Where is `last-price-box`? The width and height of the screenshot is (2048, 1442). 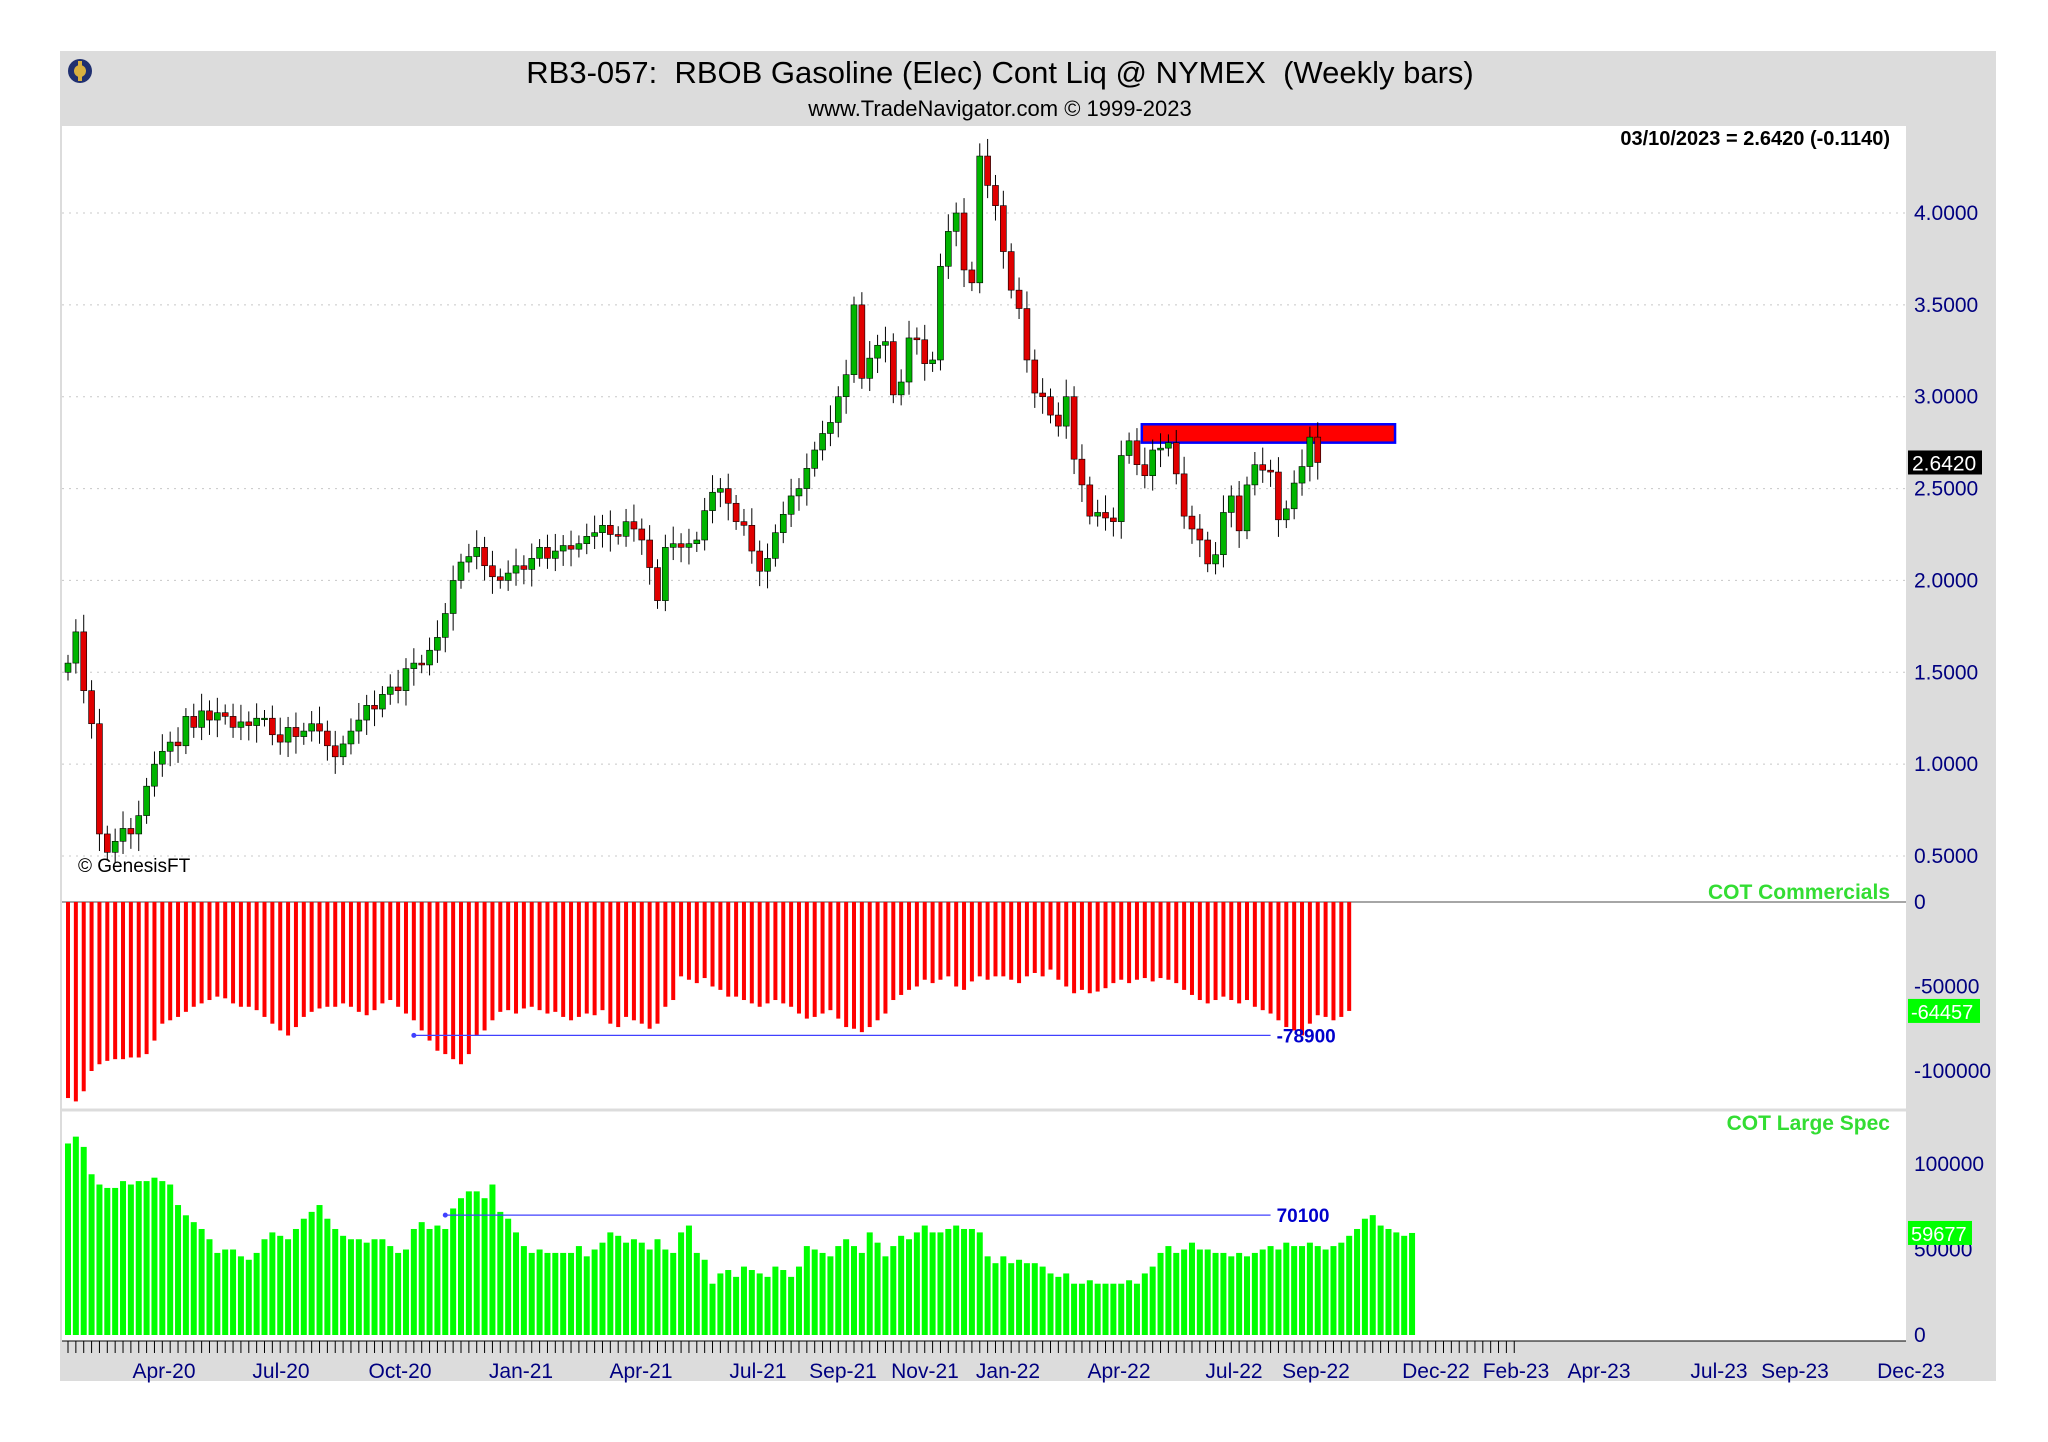 last-price-box is located at coordinates (1945, 462).